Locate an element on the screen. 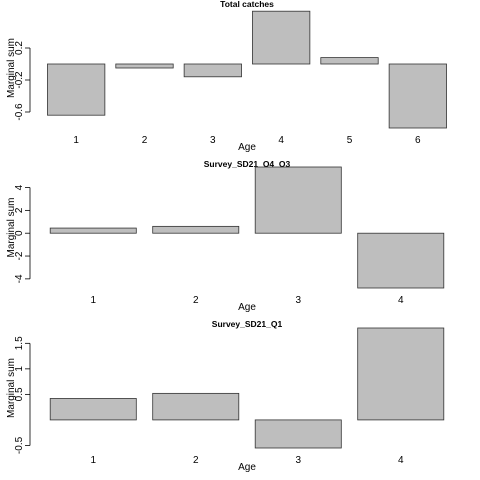 This screenshot has width=480, height=480. y-tick-label: -0.6 is located at coordinates (19, 112).